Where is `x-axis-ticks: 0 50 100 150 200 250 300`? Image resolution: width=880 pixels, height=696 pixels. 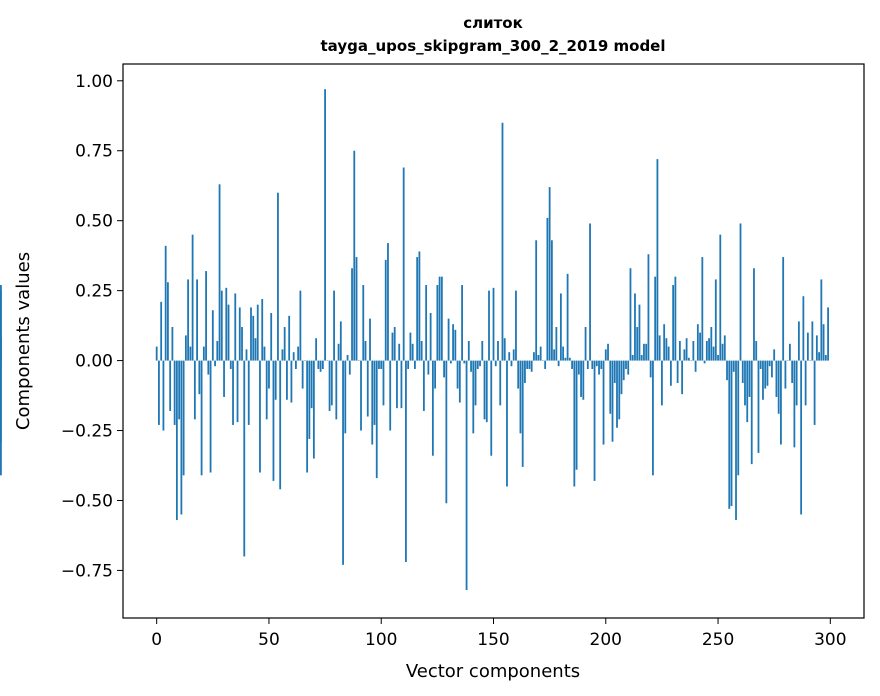 x-axis-ticks: 0 50 100 150 200 250 300 is located at coordinates (499, 634).